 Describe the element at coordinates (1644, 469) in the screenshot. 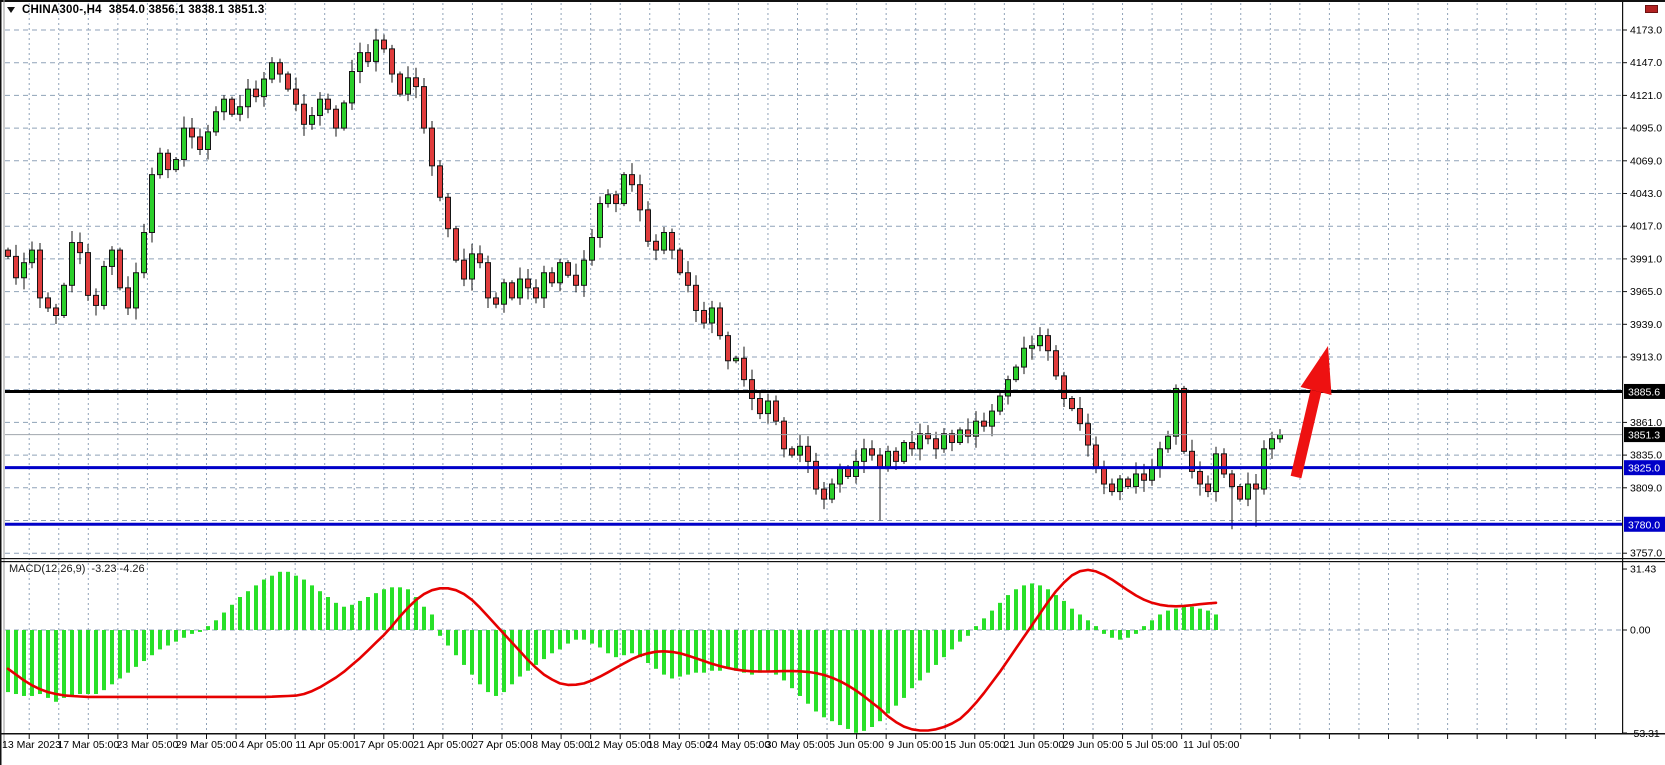

I see `price-badge-label: 3825.0` at that location.